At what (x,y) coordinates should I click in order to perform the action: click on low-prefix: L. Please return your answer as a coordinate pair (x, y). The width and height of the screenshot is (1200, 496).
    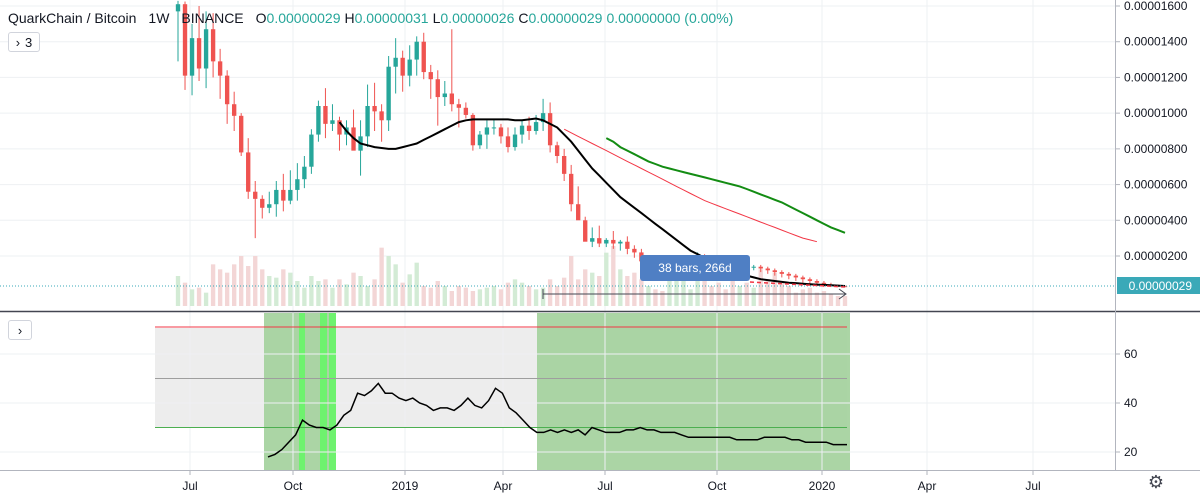
    Looking at the image, I should click on (436, 18).